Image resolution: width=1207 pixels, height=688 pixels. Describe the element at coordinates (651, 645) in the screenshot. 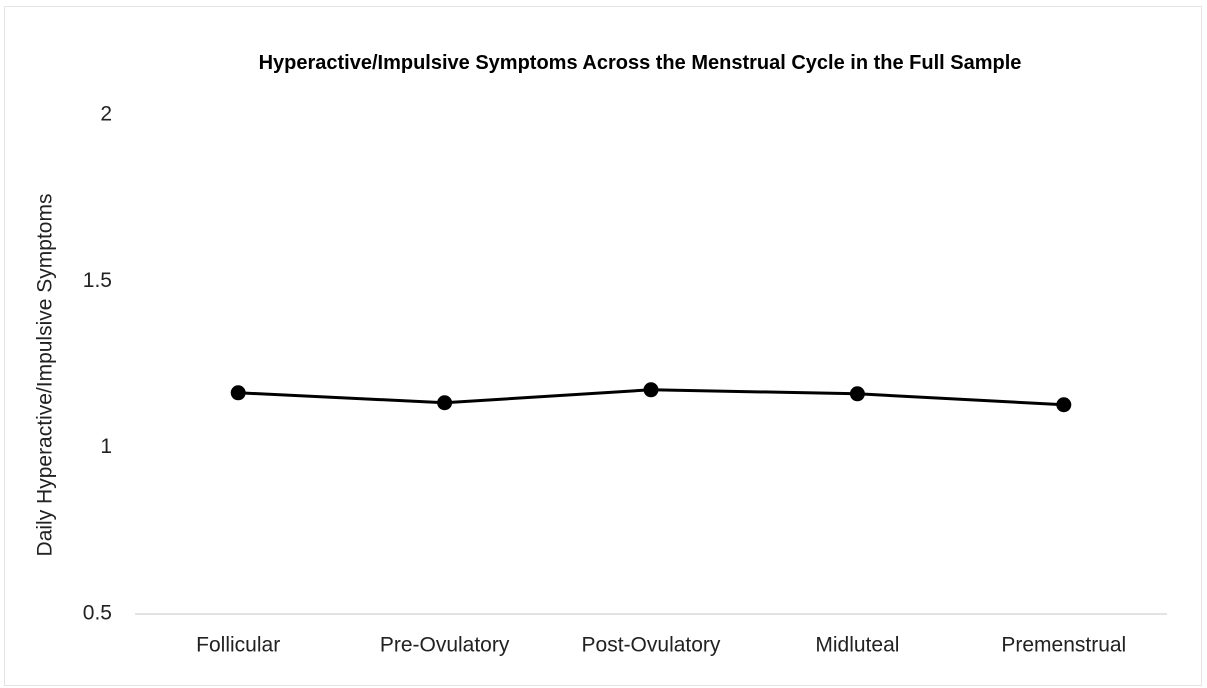

I see `x-tick-label: Post-Ovulatory` at that location.